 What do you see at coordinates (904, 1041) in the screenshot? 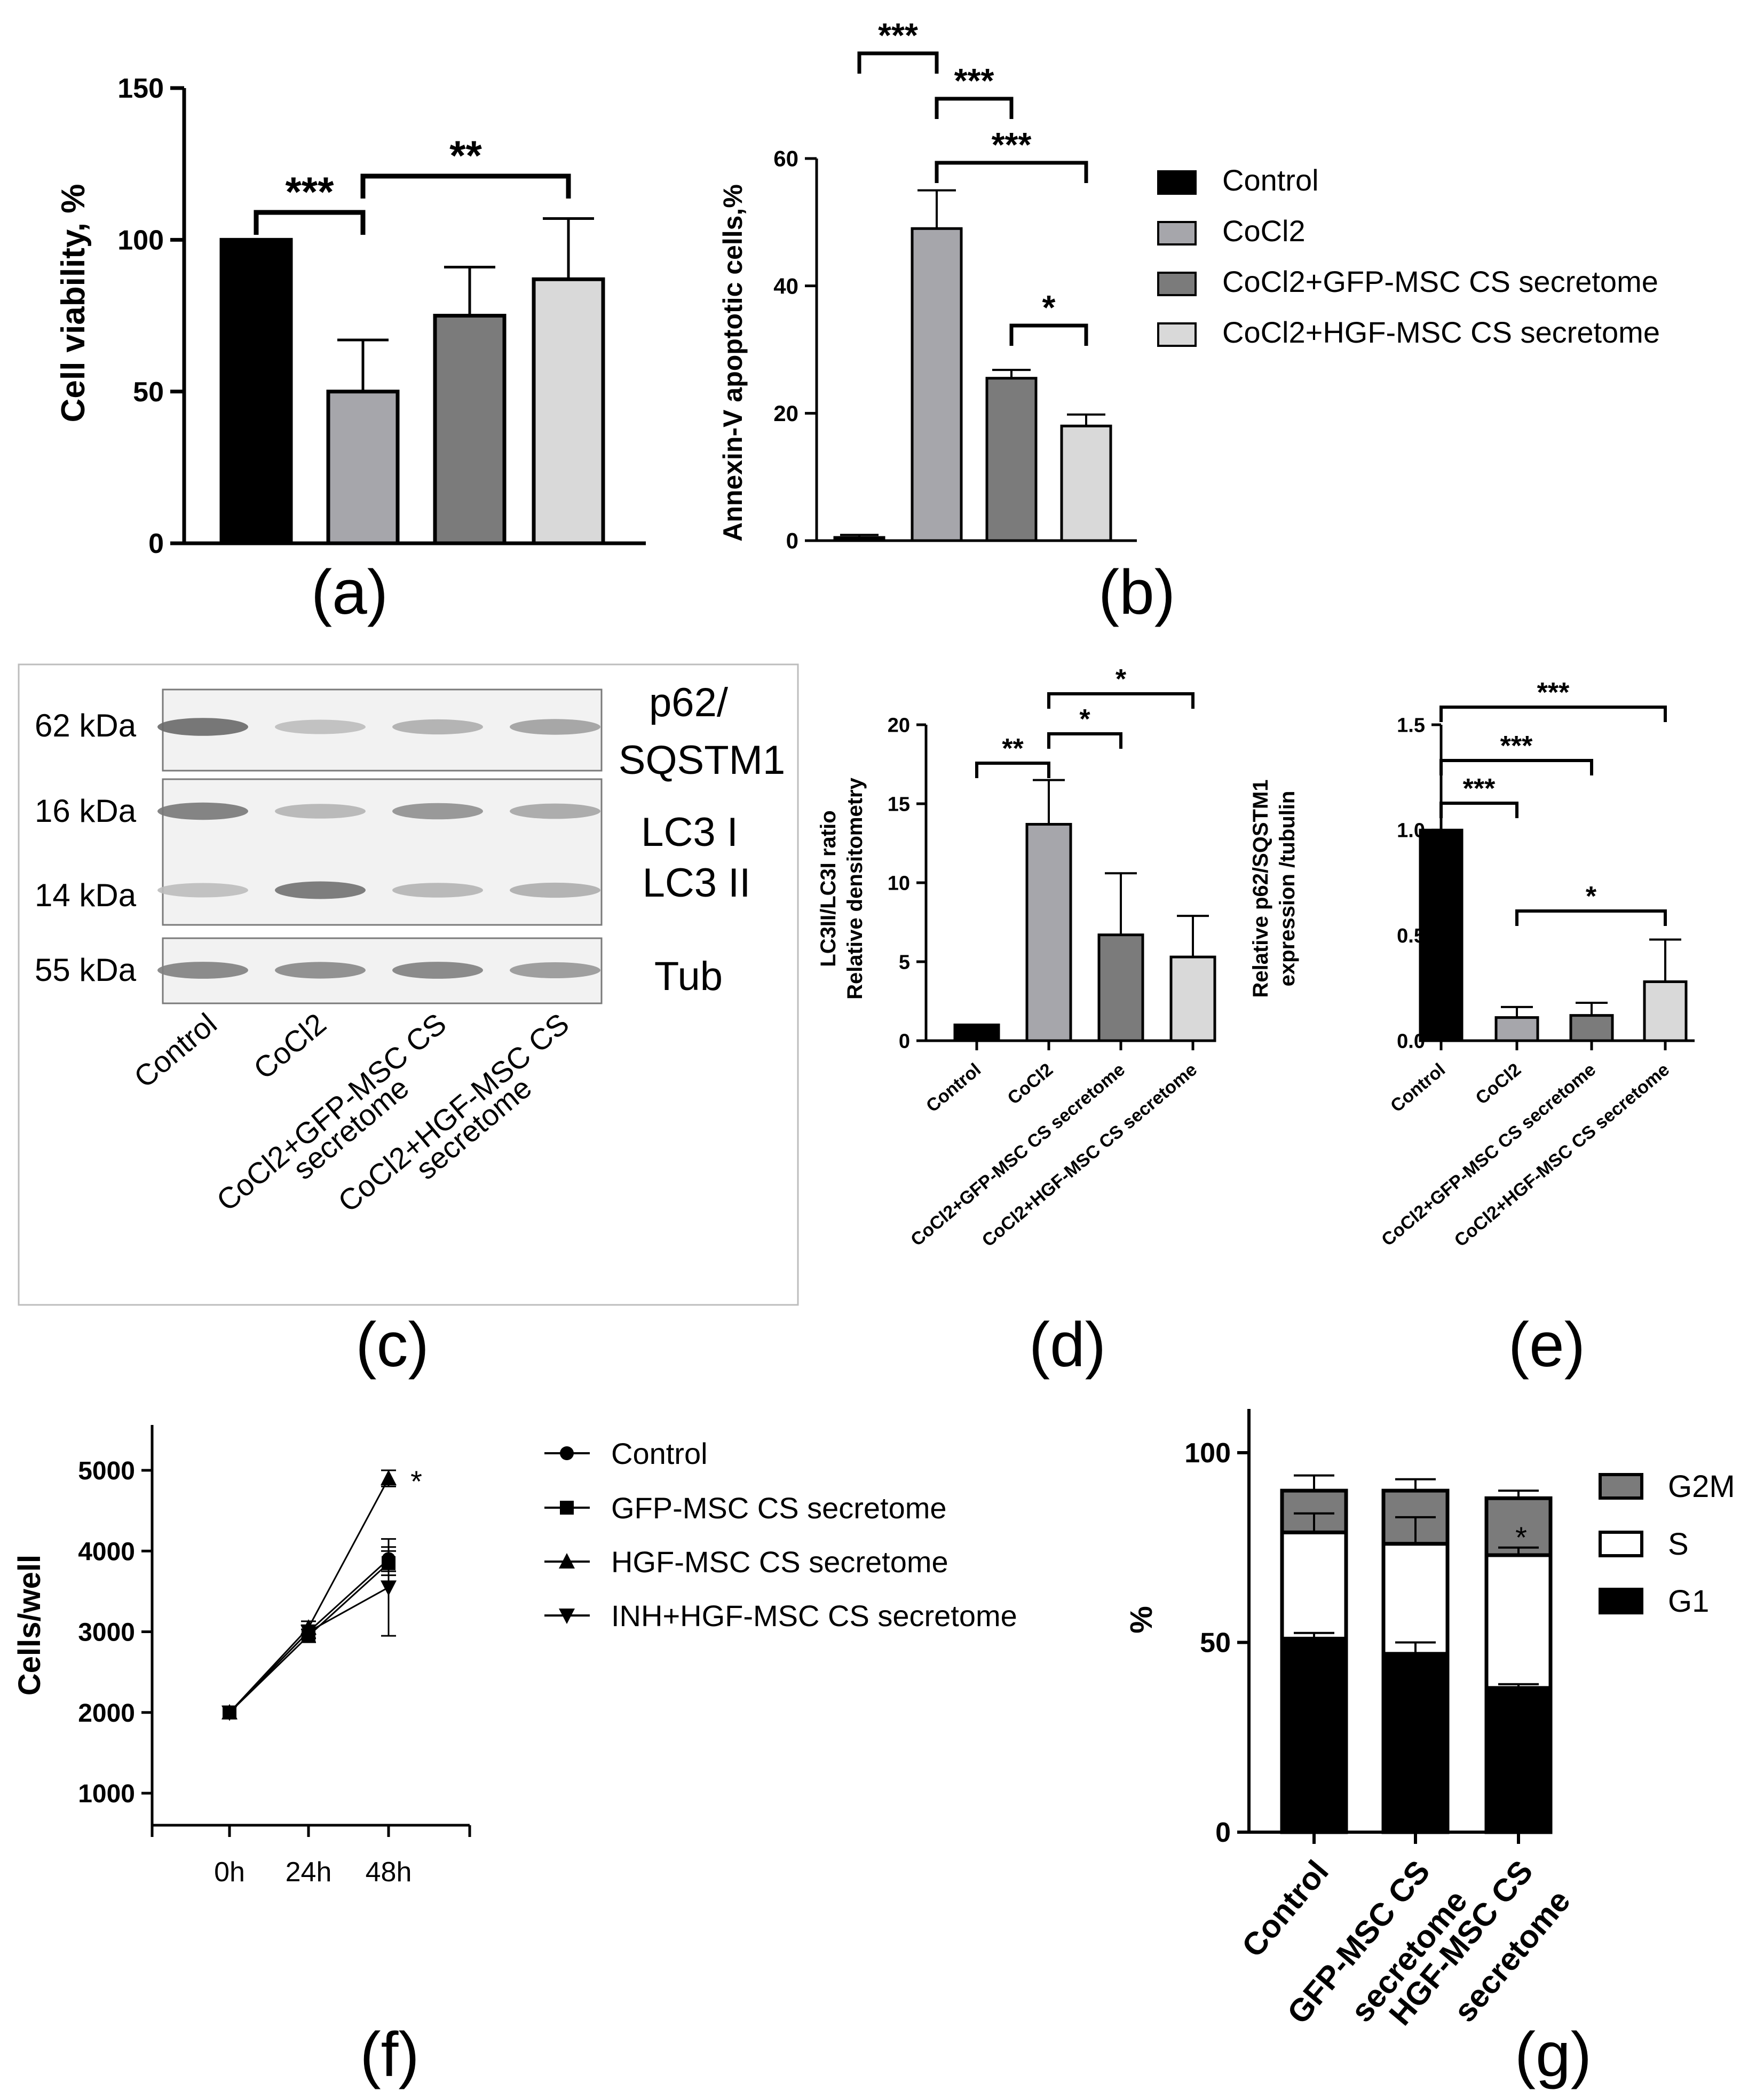
I see `panel-d-y-tick-label: 0` at bounding box center [904, 1041].